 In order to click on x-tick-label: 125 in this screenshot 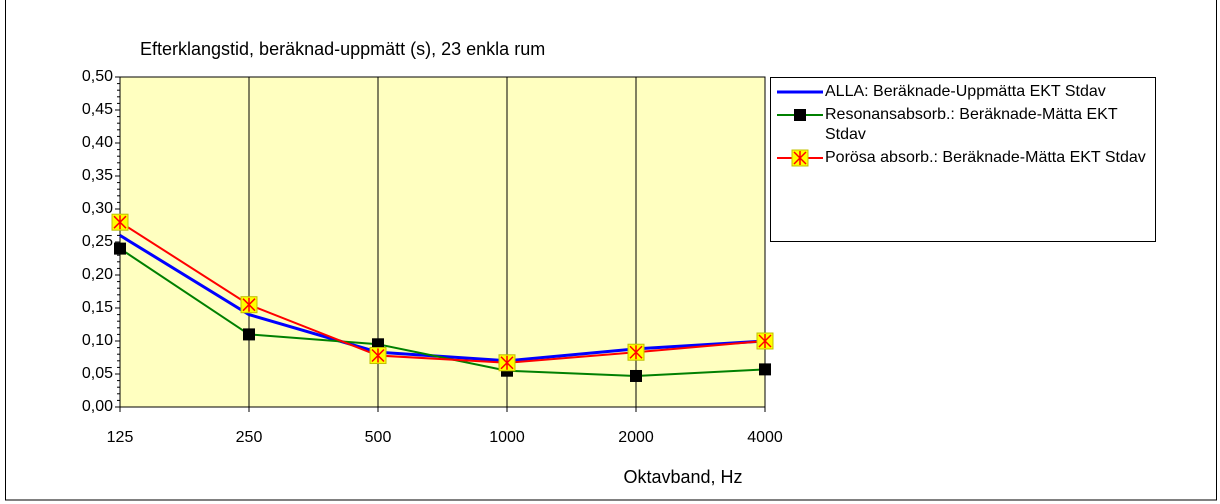, I will do `click(120, 437)`.